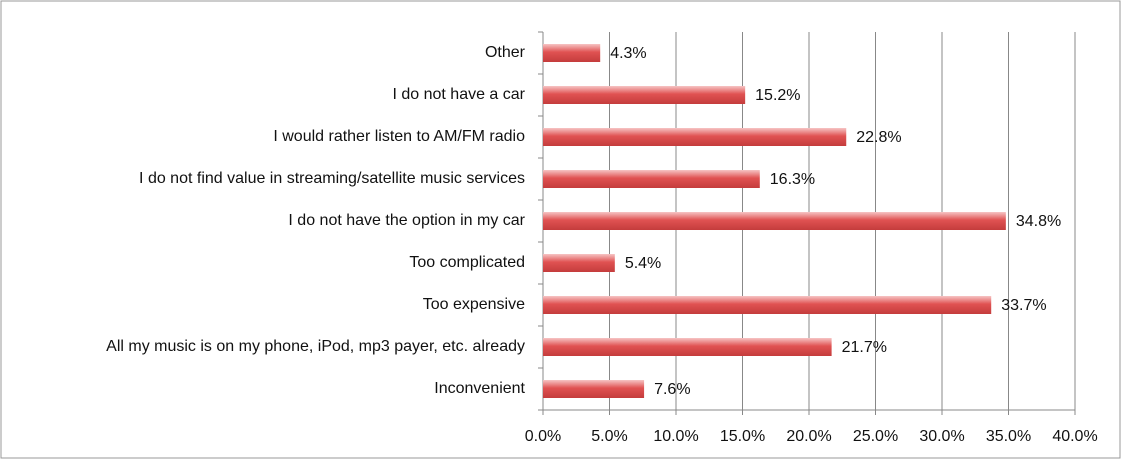  What do you see at coordinates (792, 179) in the screenshot?
I see `value-label: 16.3%` at bounding box center [792, 179].